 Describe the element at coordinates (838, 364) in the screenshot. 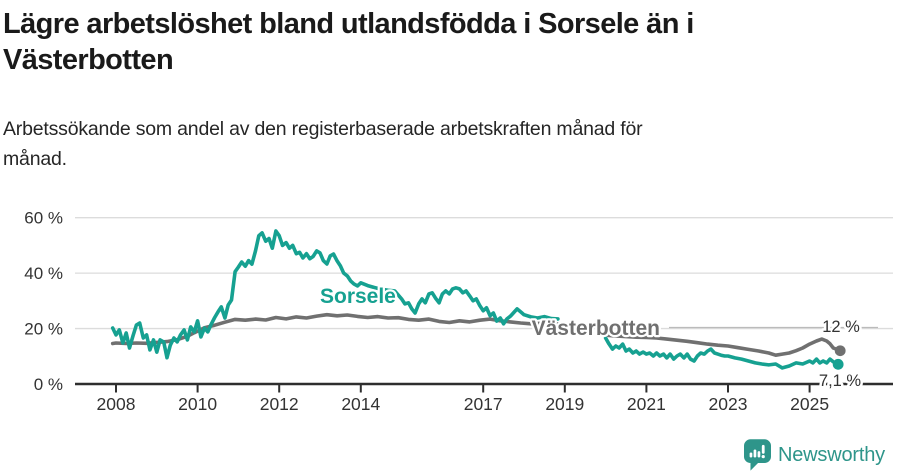

I see `series-endpoint-dot-sorsele` at that location.